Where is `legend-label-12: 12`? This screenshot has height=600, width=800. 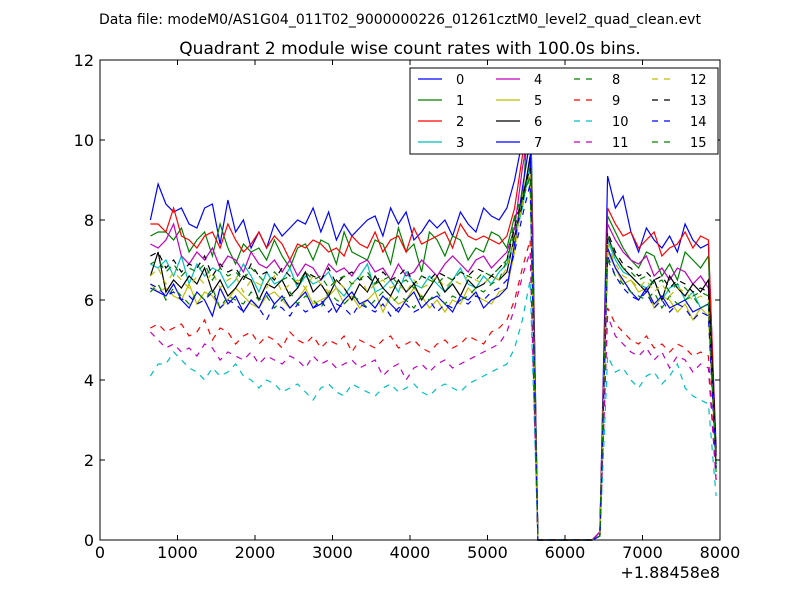
legend-label-12: 12 is located at coordinates (698, 80).